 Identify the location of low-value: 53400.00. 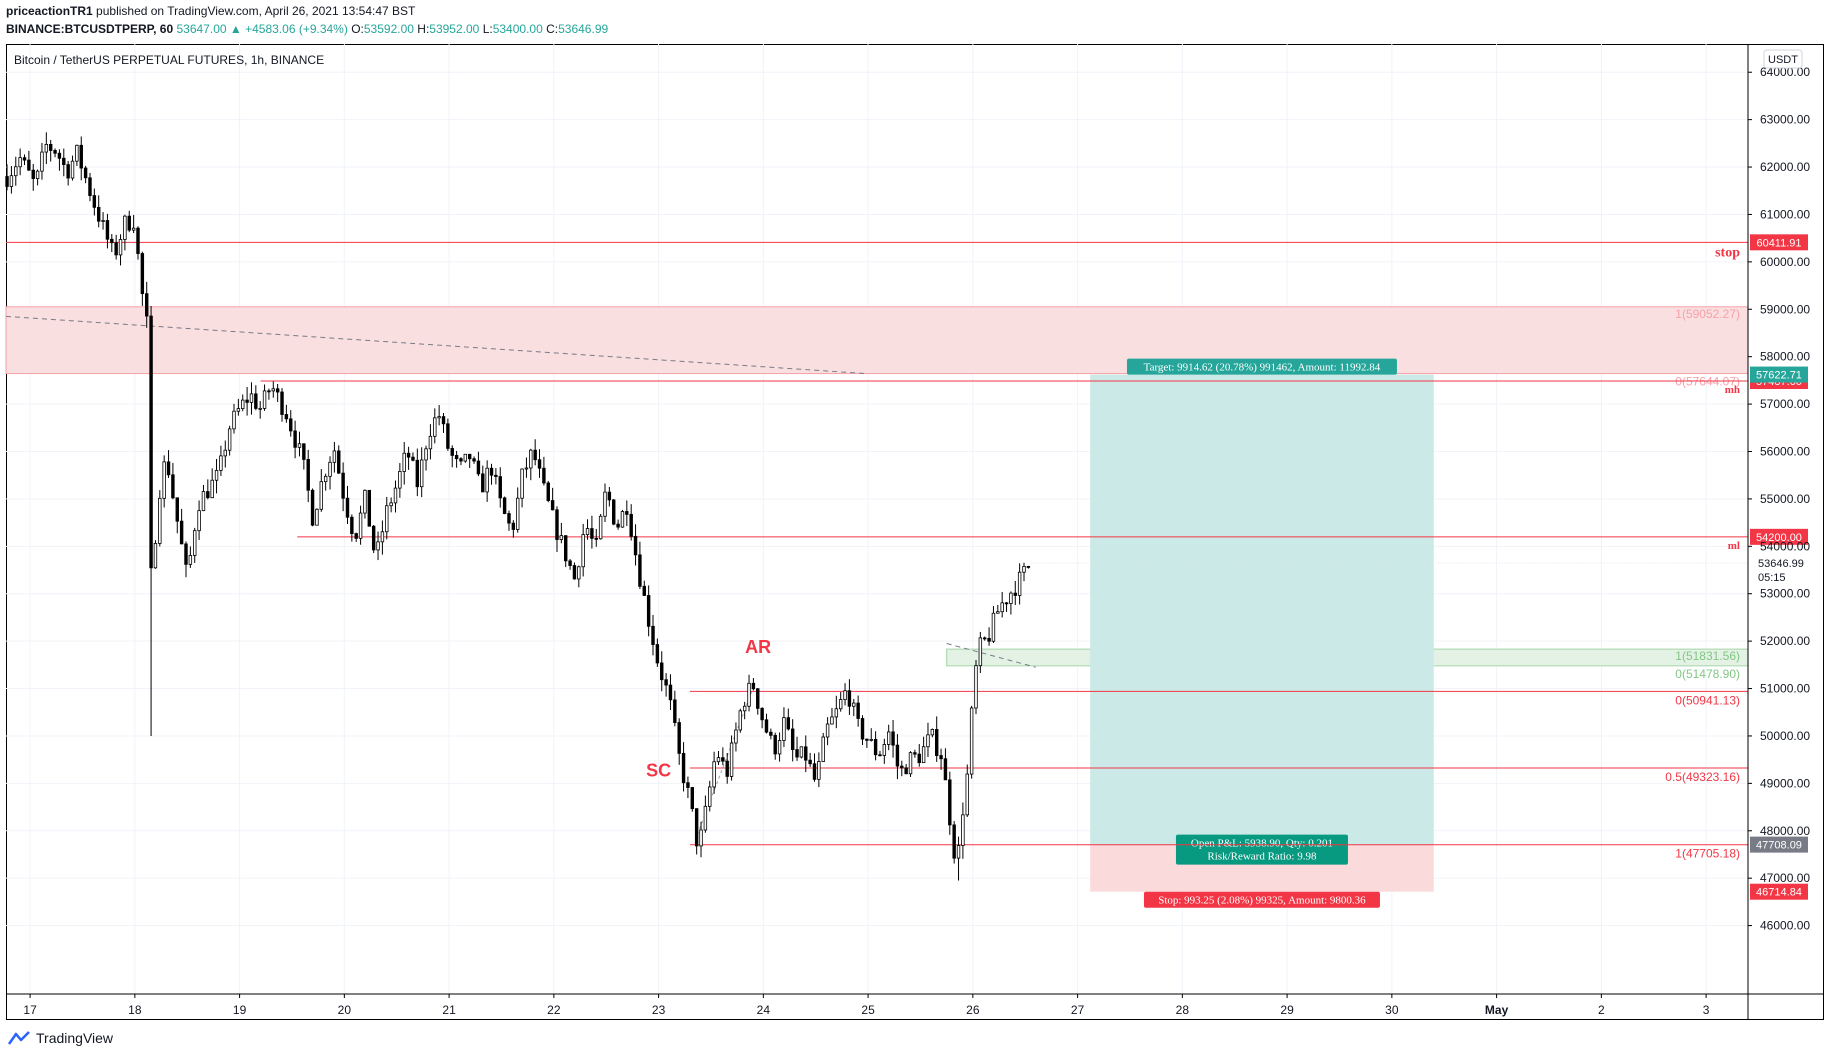
(517, 29).